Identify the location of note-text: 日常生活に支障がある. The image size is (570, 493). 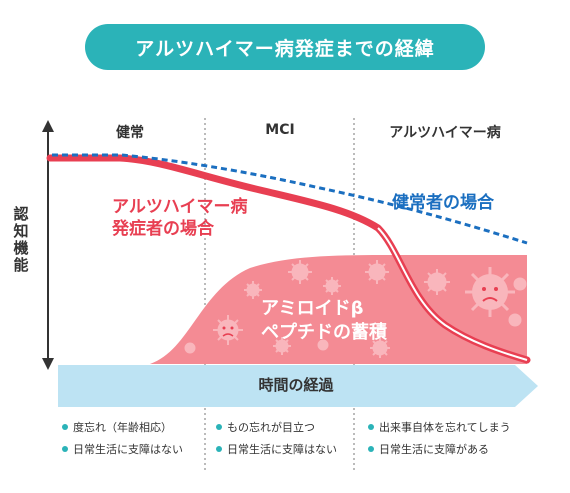
(434, 449).